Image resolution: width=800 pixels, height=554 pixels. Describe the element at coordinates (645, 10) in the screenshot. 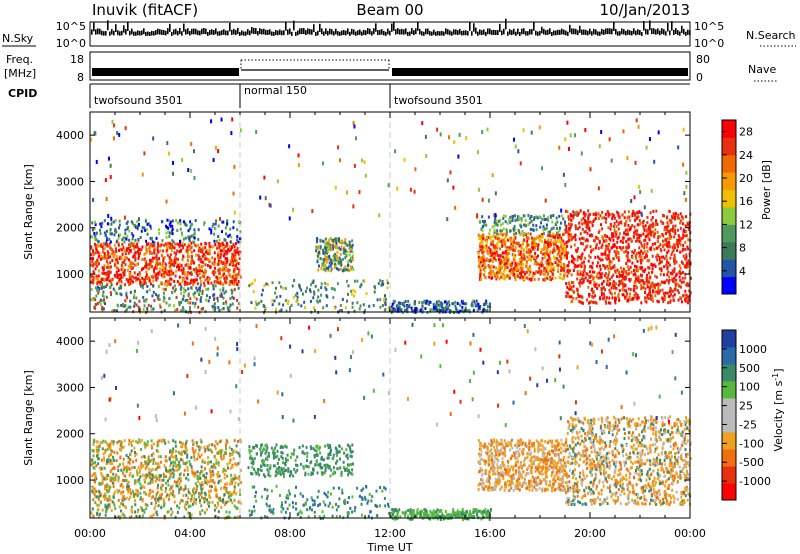

I see `date-title: 10/Jan/2013` at that location.